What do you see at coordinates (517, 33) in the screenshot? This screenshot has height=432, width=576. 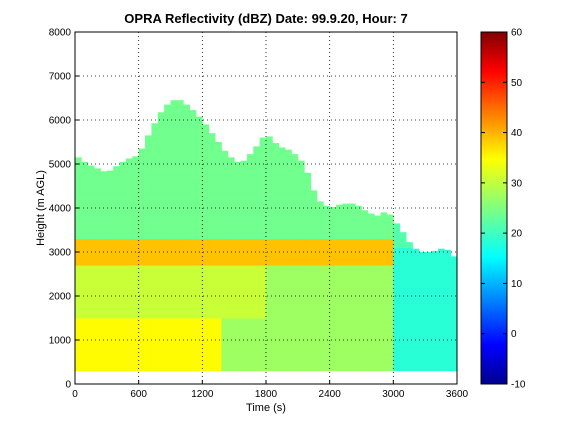 I see `colorbar-tick-label: 60` at bounding box center [517, 33].